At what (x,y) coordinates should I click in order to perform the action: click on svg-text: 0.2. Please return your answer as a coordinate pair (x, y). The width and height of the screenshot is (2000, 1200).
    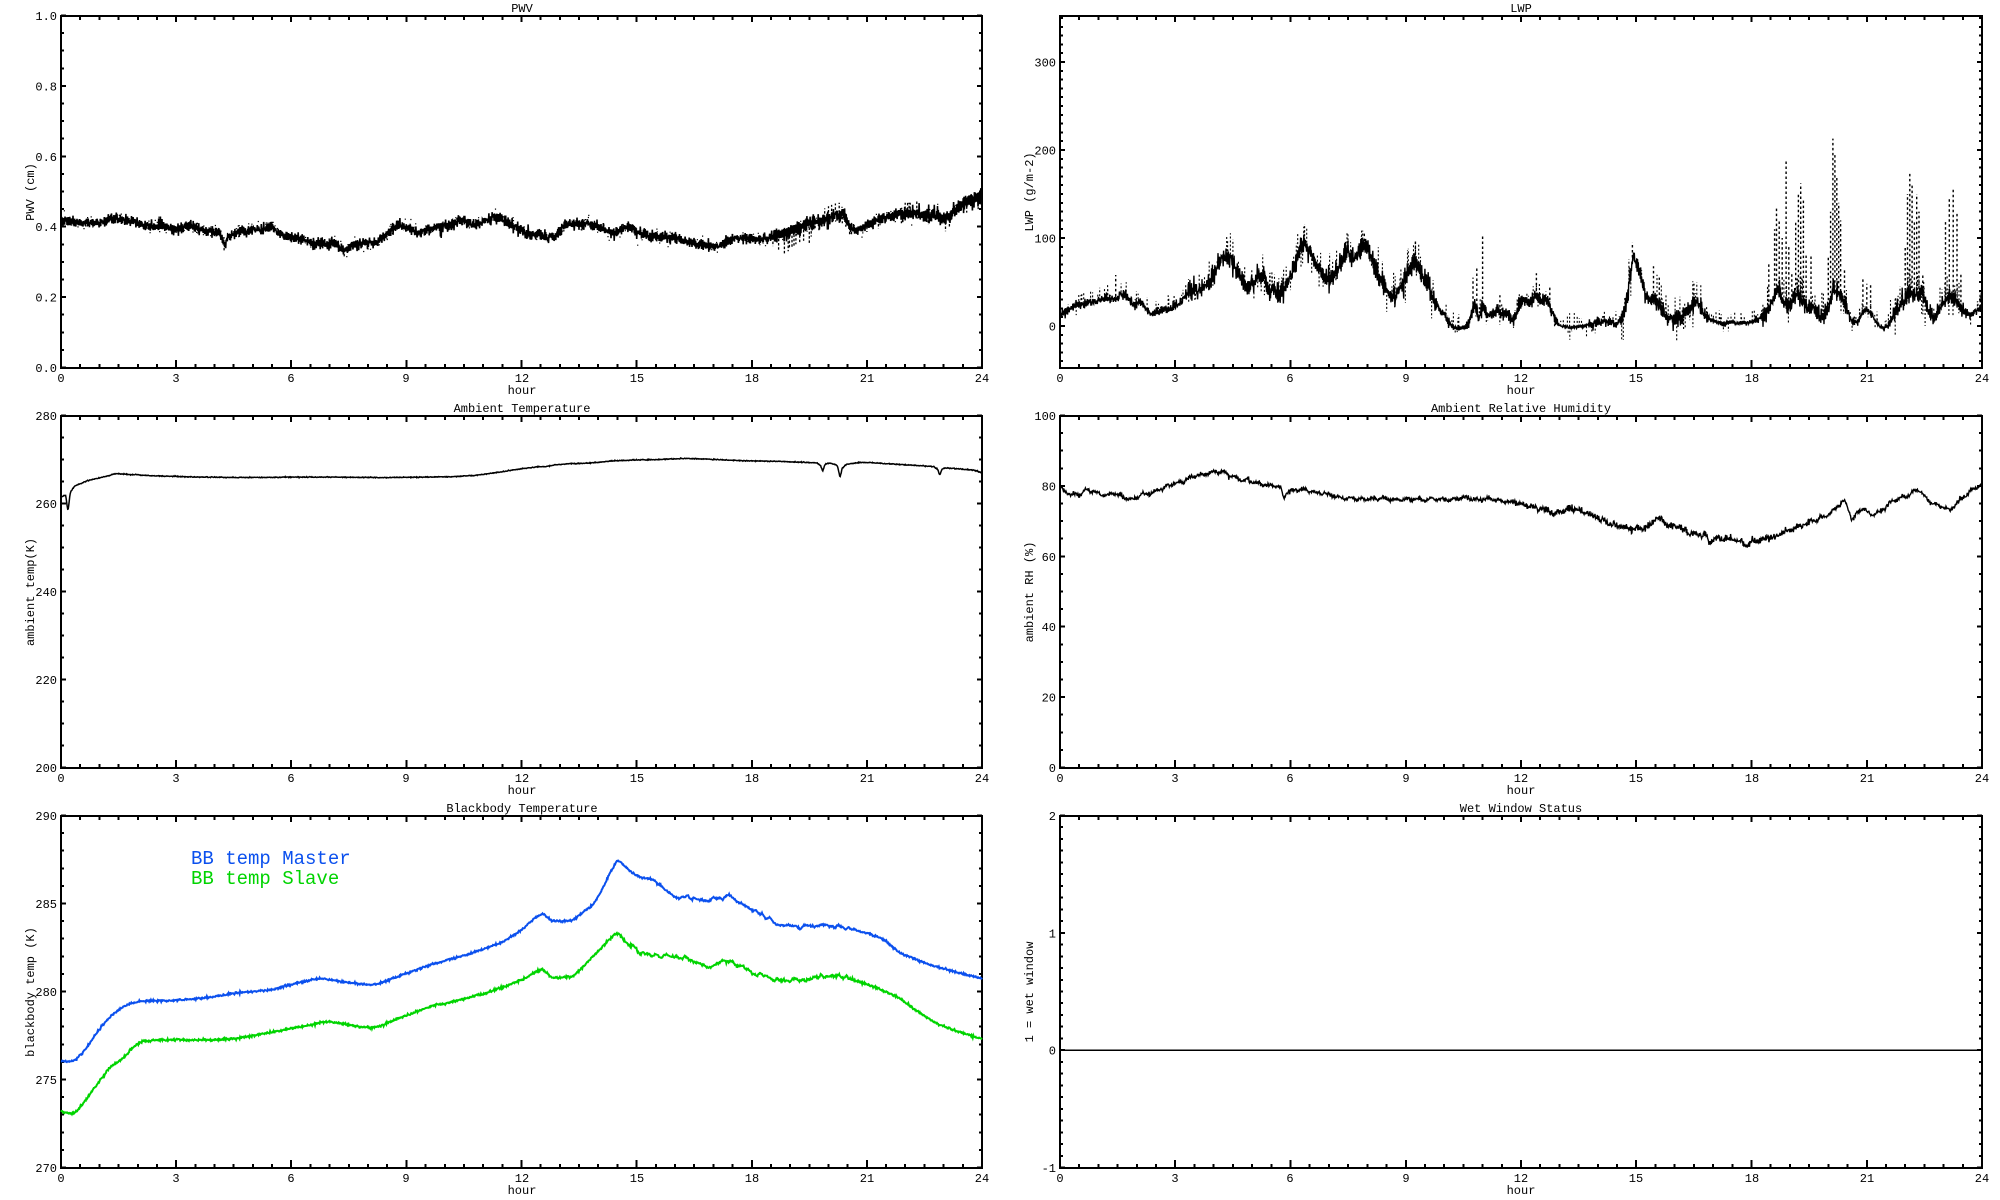
    Looking at the image, I should click on (46, 299).